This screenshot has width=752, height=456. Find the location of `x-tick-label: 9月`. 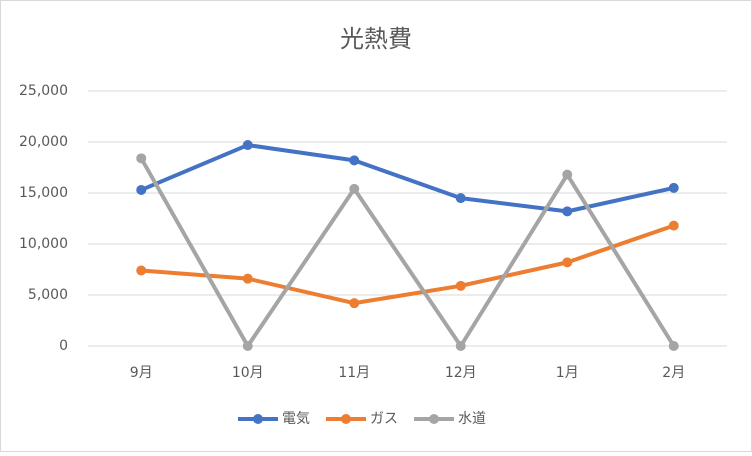

x-tick-label: 9月 is located at coordinates (141, 373).